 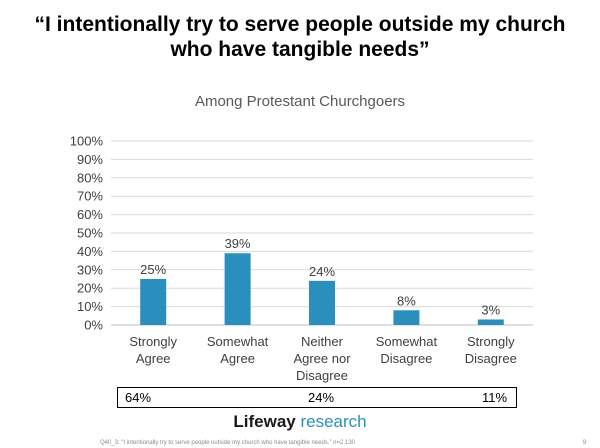 What do you see at coordinates (495, 397) in the screenshot?
I see `summary-disagree: 11%` at bounding box center [495, 397].